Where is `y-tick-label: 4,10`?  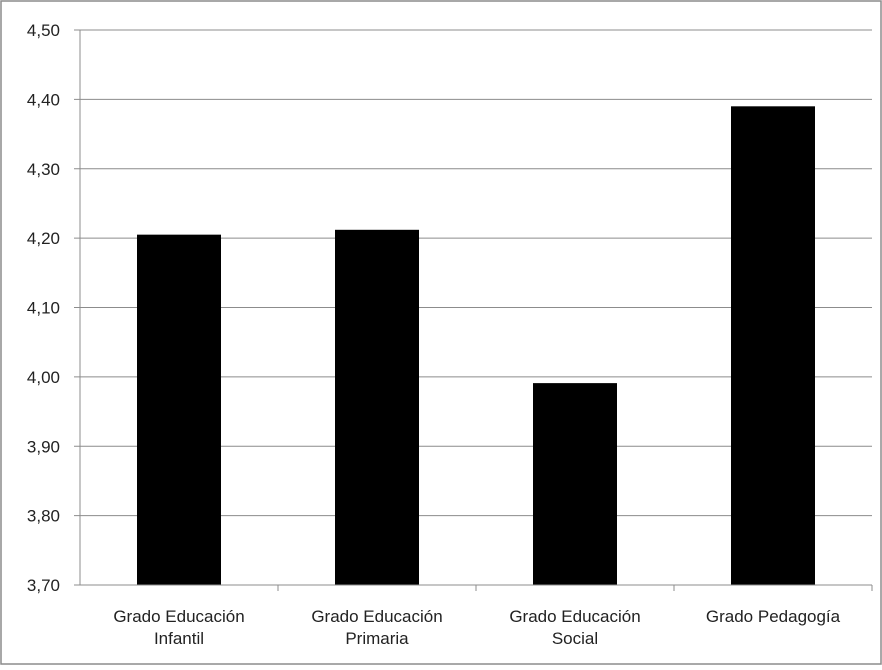
y-tick-label: 4,10 is located at coordinates (43, 308).